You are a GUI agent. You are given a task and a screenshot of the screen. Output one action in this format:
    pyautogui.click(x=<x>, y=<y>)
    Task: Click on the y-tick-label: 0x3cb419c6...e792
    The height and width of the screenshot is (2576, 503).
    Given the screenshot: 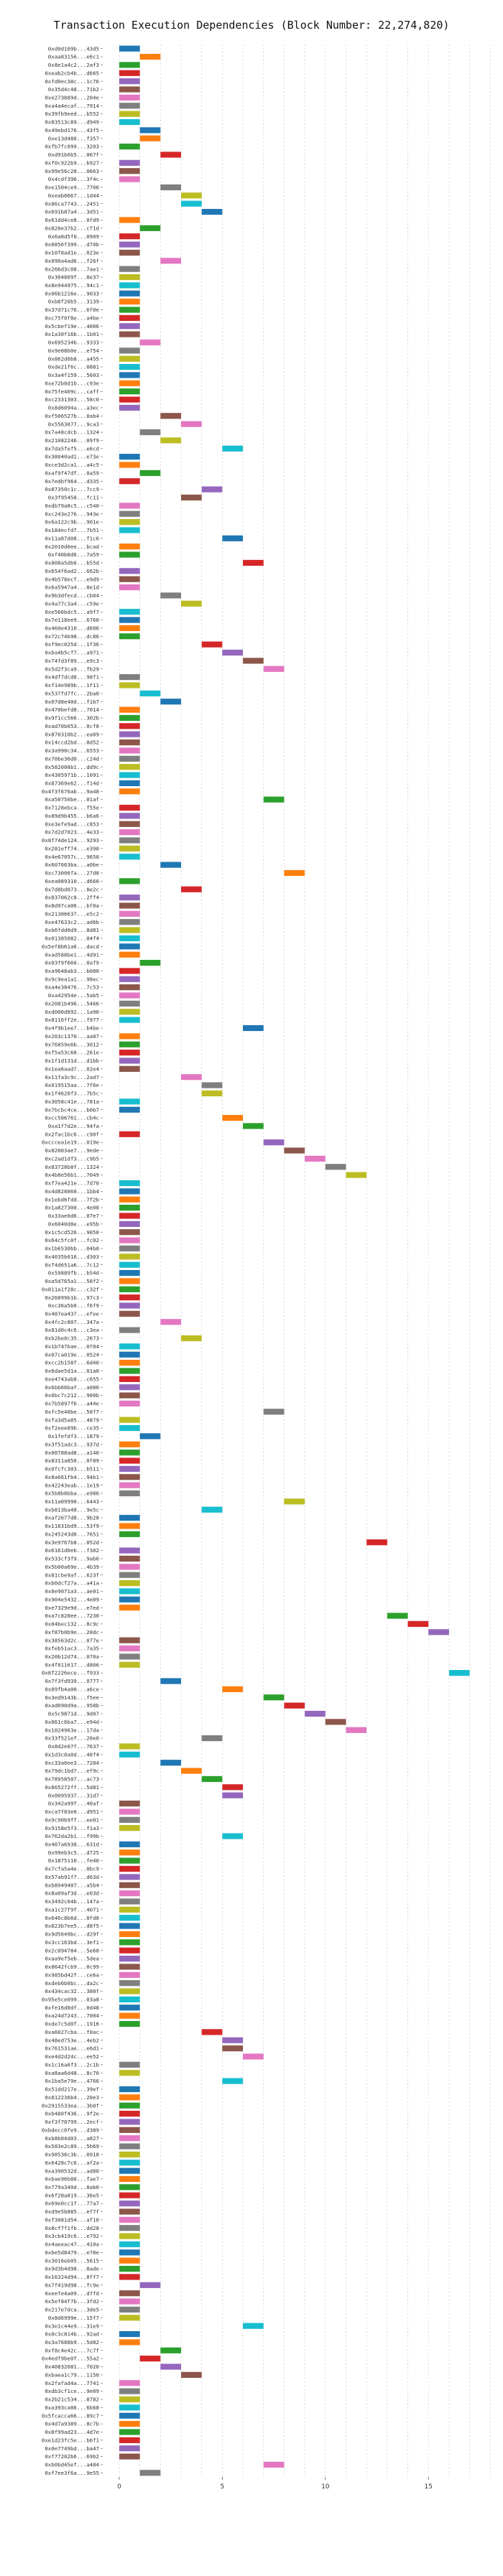 What is the action you would take?
    pyautogui.click(x=72, y=2236)
    